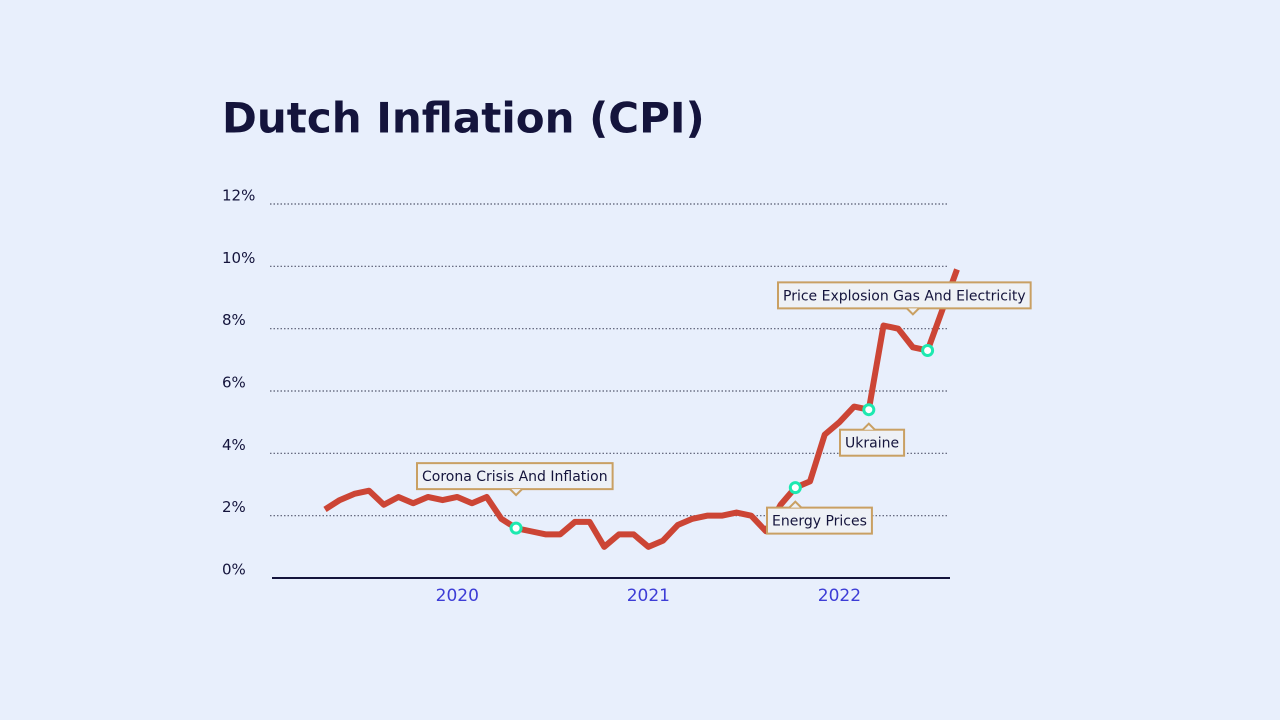  What do you see at coordinates (648, 596) in the screenshot?
I see `x-tick-label: 2021` at bounding box center [648, 596].